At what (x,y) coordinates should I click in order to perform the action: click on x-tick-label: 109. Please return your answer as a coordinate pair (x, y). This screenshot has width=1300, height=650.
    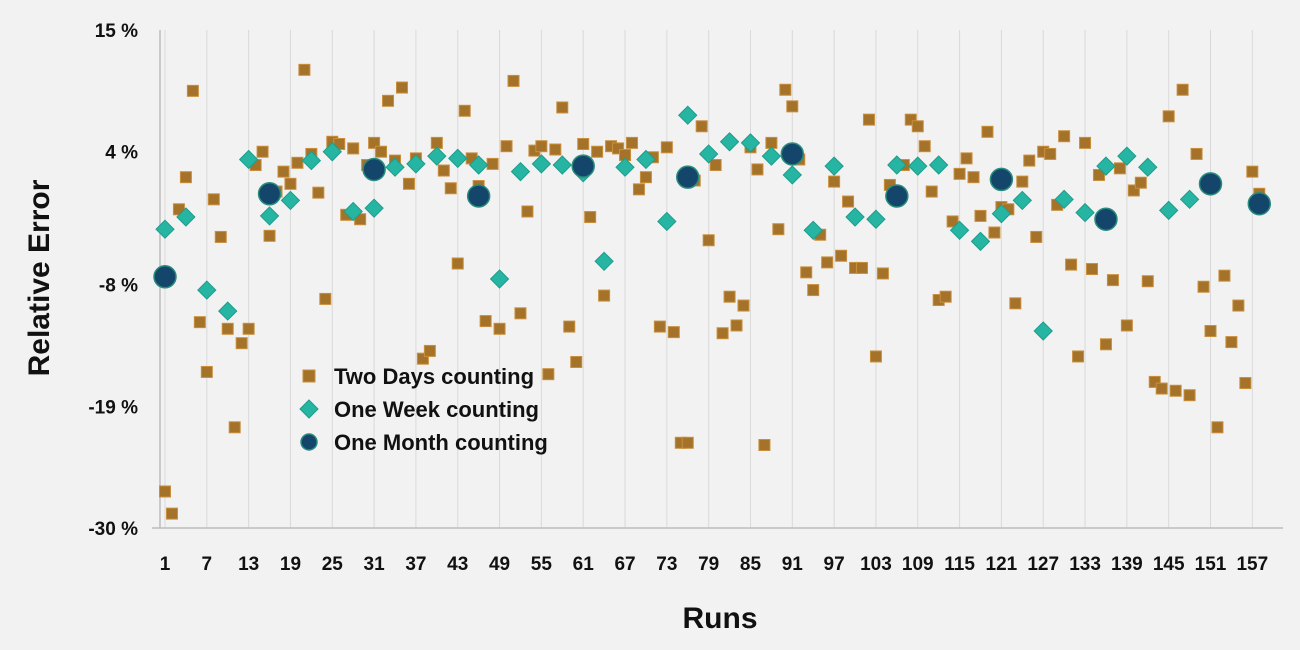
    Looking at the image, I should click on (918, 564).